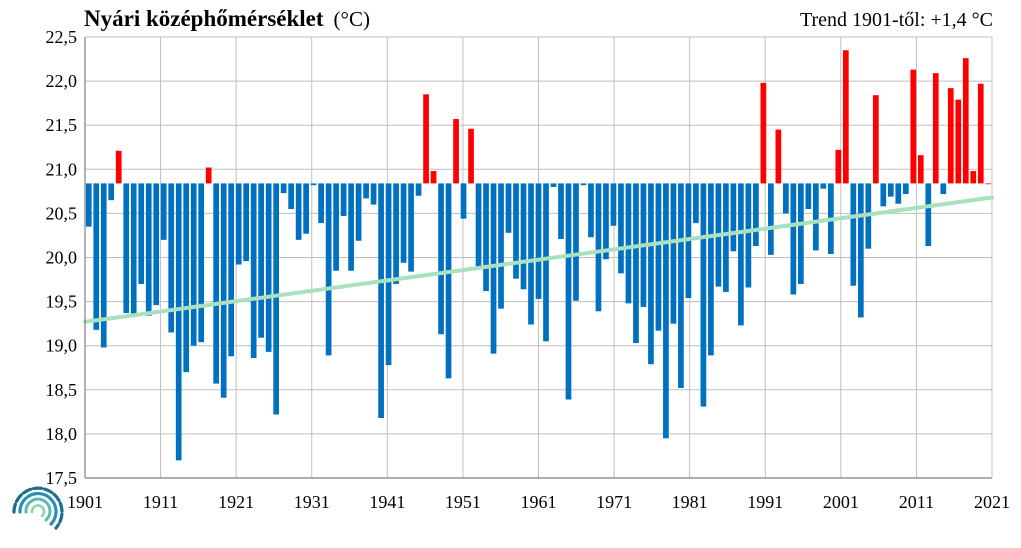 The width and height of the screenshot is (1021, 548). What do you see at coordinates (118, 167) in the screenshot?
I see `bar-1905` at bounding box center [118, 167].